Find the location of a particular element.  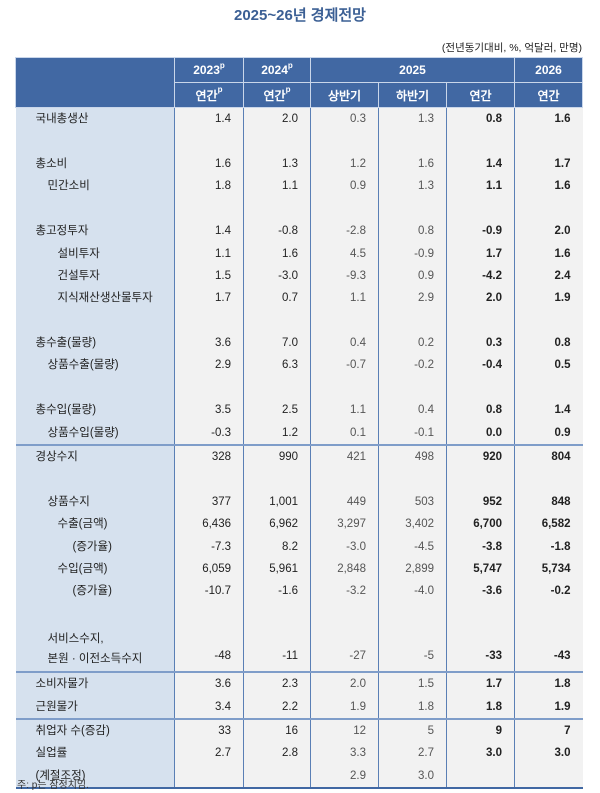

value-cell: 7.0 is located at coordinates (277, 343).